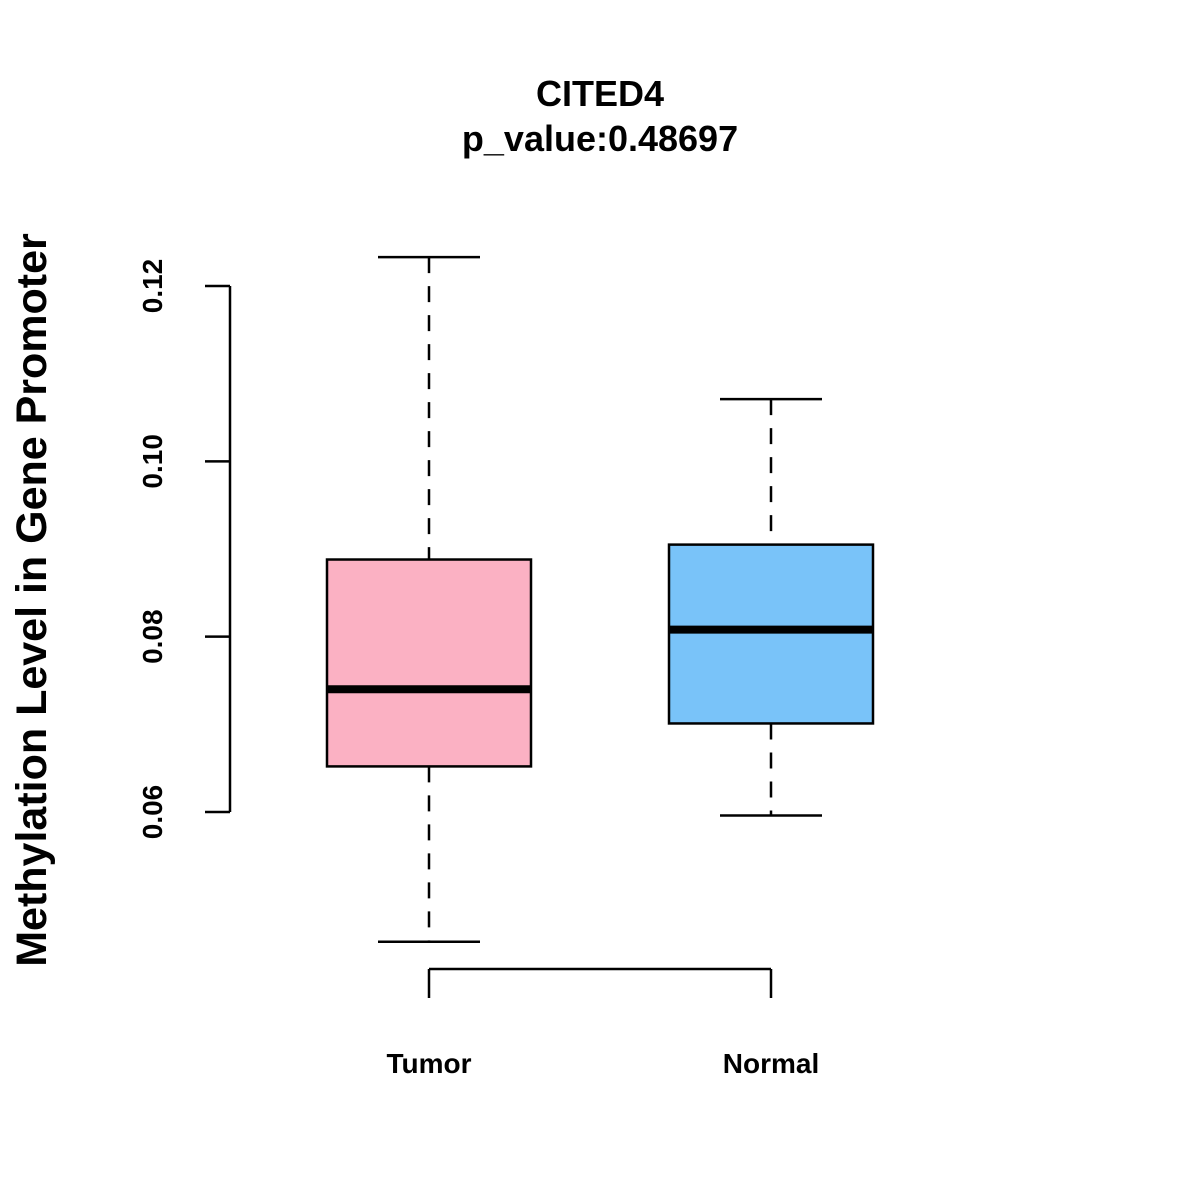  Describe the element at coordinates (771, 1063) in the screenshot. I see `x-tick-label: Normal` at that location.